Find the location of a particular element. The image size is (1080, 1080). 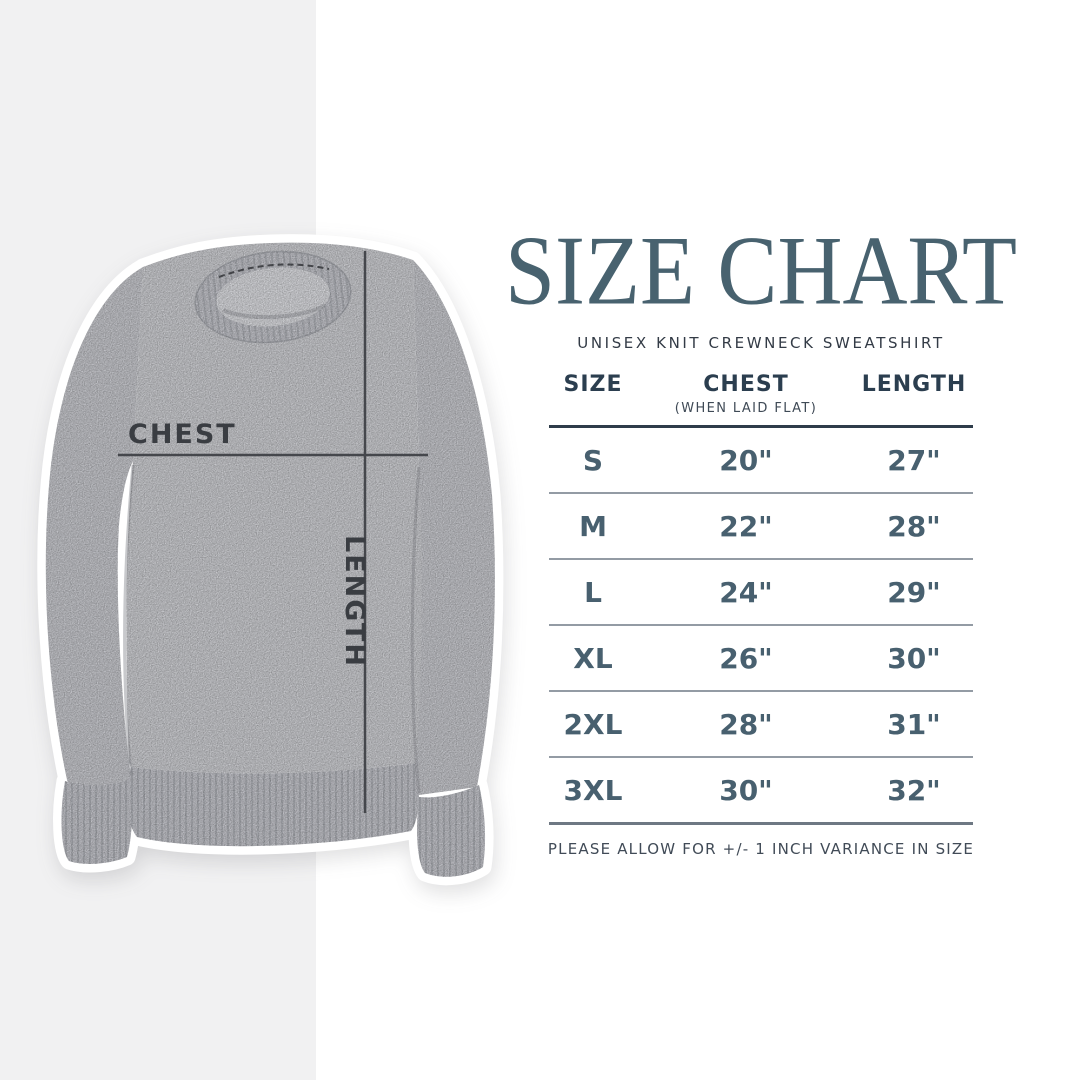

table-row: L 24" 29" is located at coordinates (761, 593).